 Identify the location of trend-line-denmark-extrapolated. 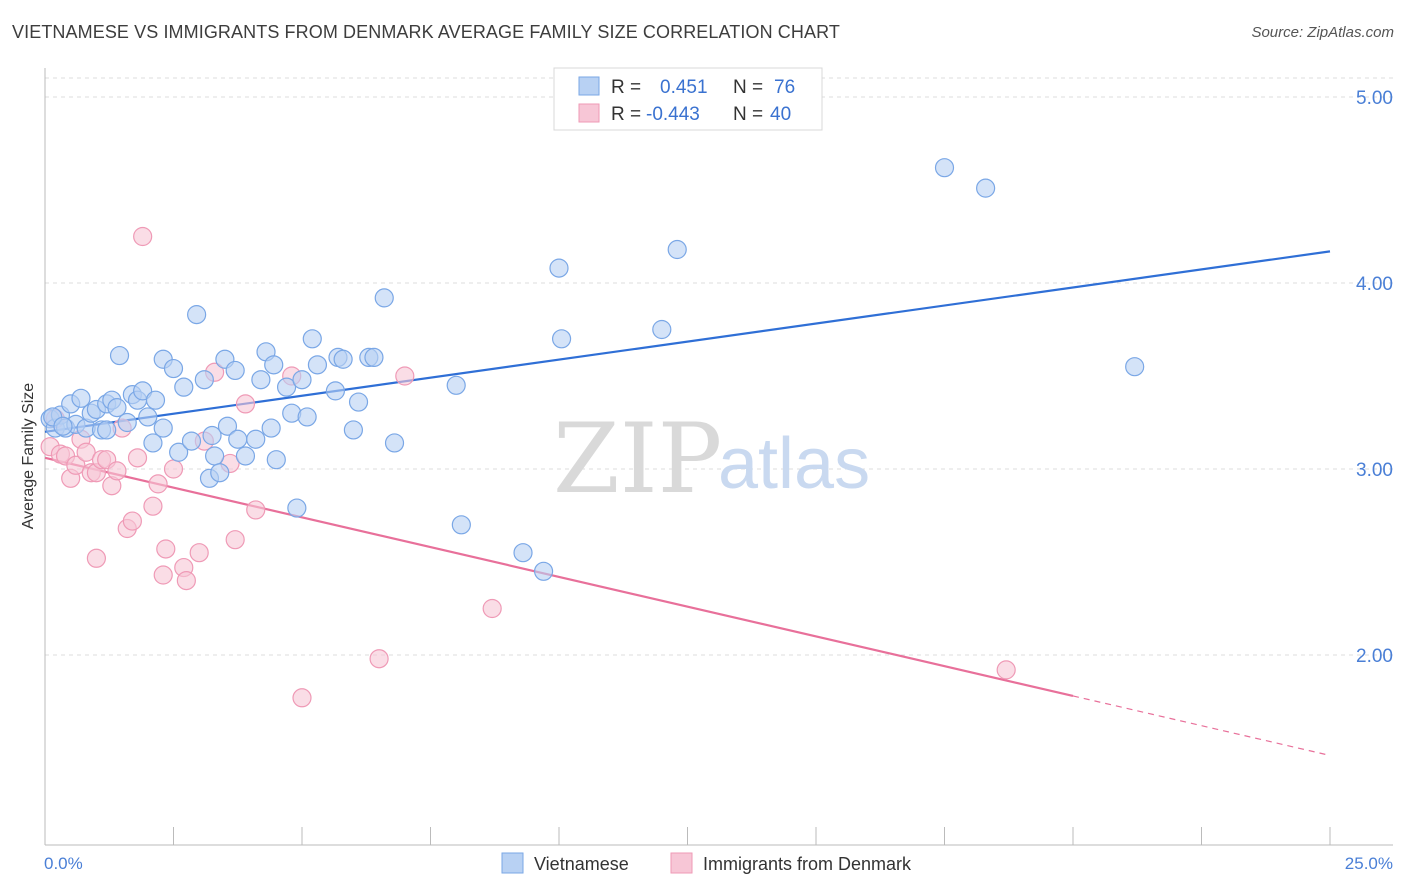
(1201, 726).